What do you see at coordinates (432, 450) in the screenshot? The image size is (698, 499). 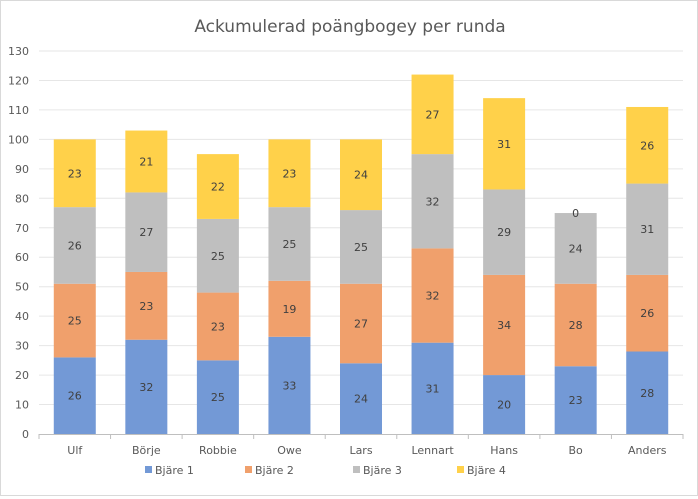 I see `x-tick-label: Lennart` at bounding box center [432, 450].